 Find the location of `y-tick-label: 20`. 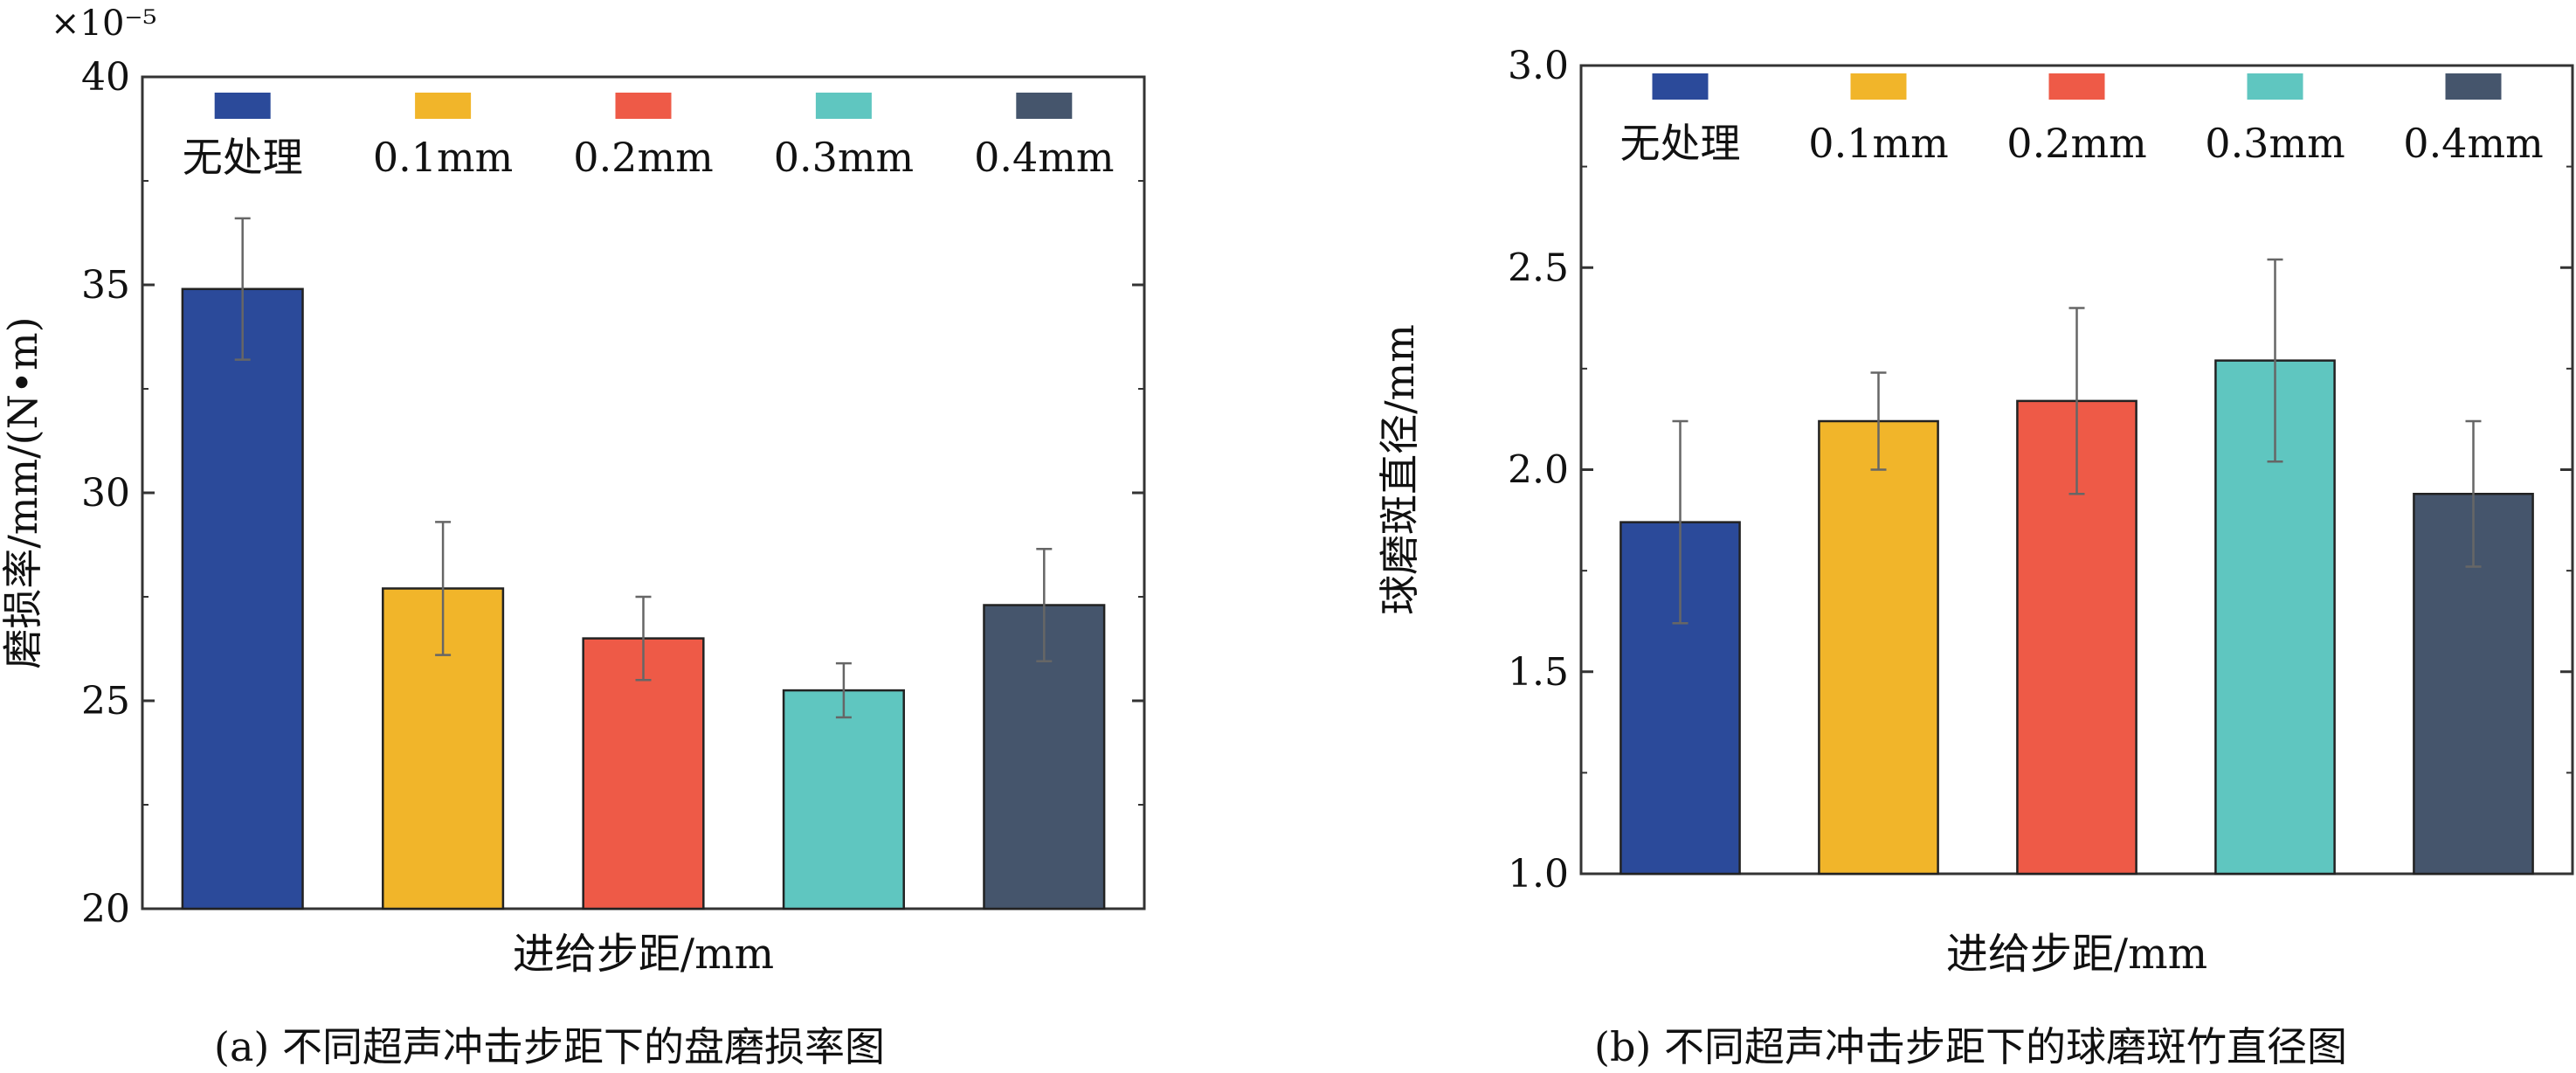

y-tick-label: 20 is located at coordinates (105, 909).